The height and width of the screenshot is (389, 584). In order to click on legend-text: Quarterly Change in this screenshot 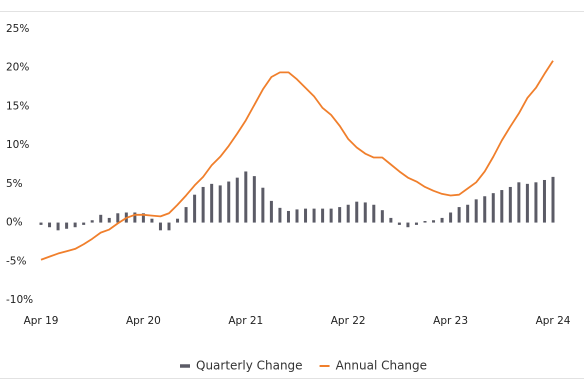, I will do `click(249, 366)`.